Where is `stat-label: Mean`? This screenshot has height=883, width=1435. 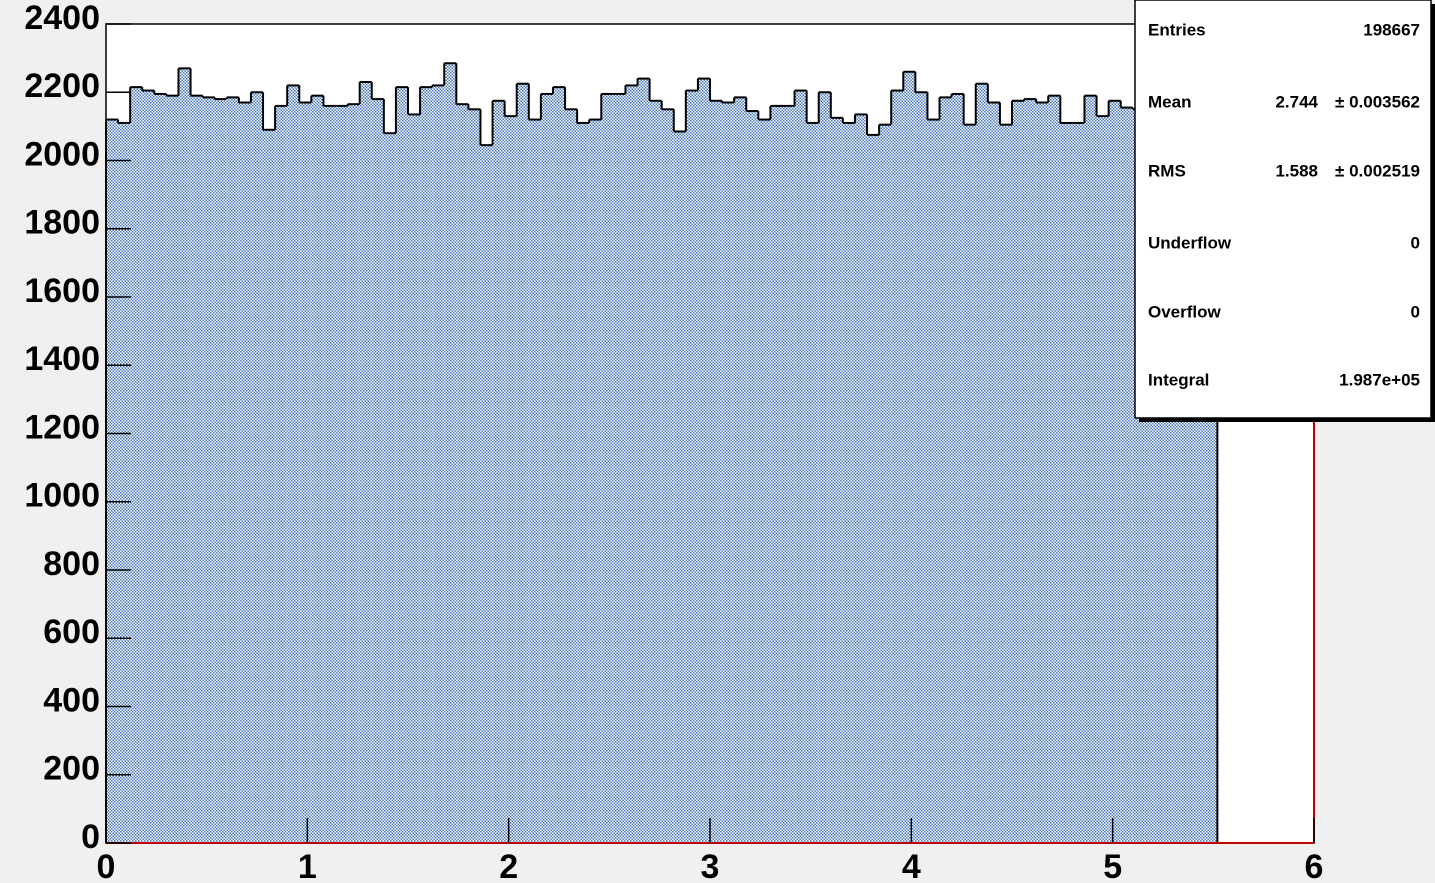 stat-label: Mean is located at coordinates (1169, 101).